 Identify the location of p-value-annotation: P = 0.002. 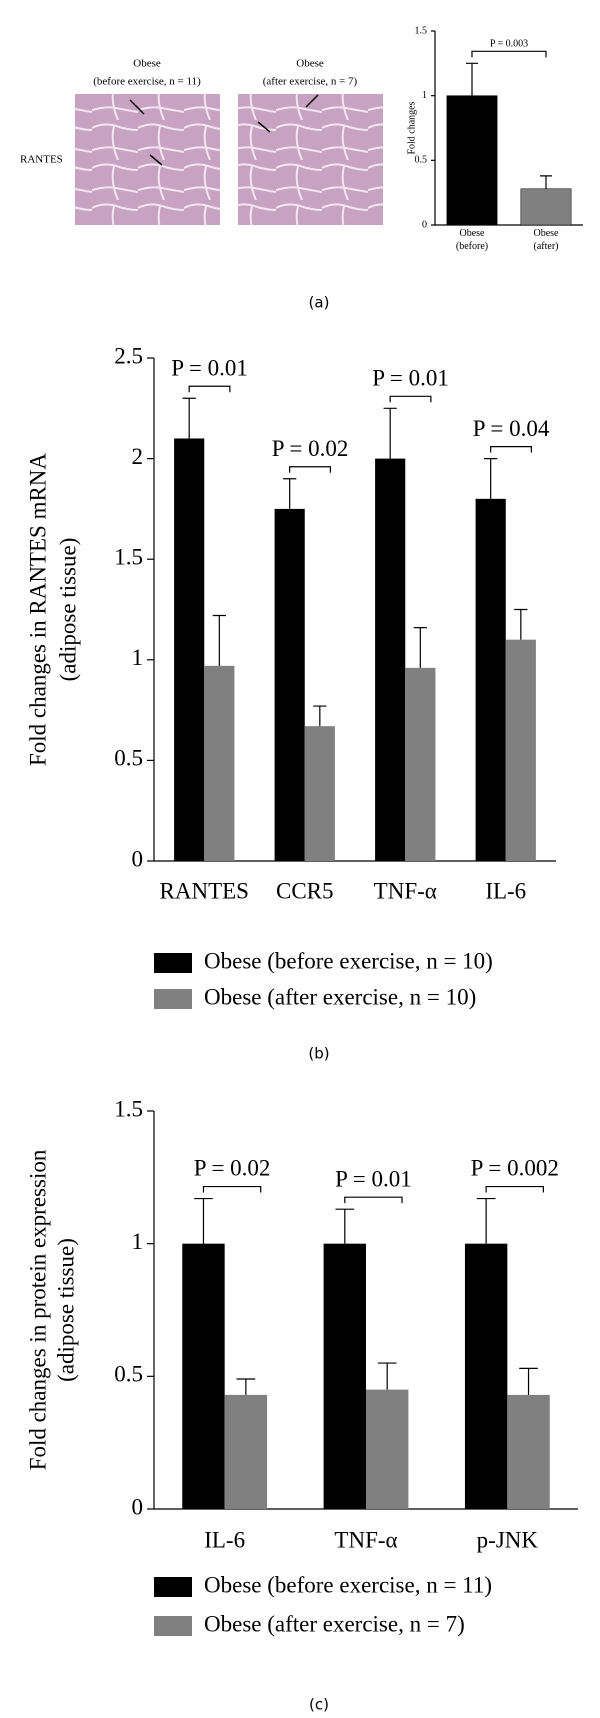
(515, 1168).